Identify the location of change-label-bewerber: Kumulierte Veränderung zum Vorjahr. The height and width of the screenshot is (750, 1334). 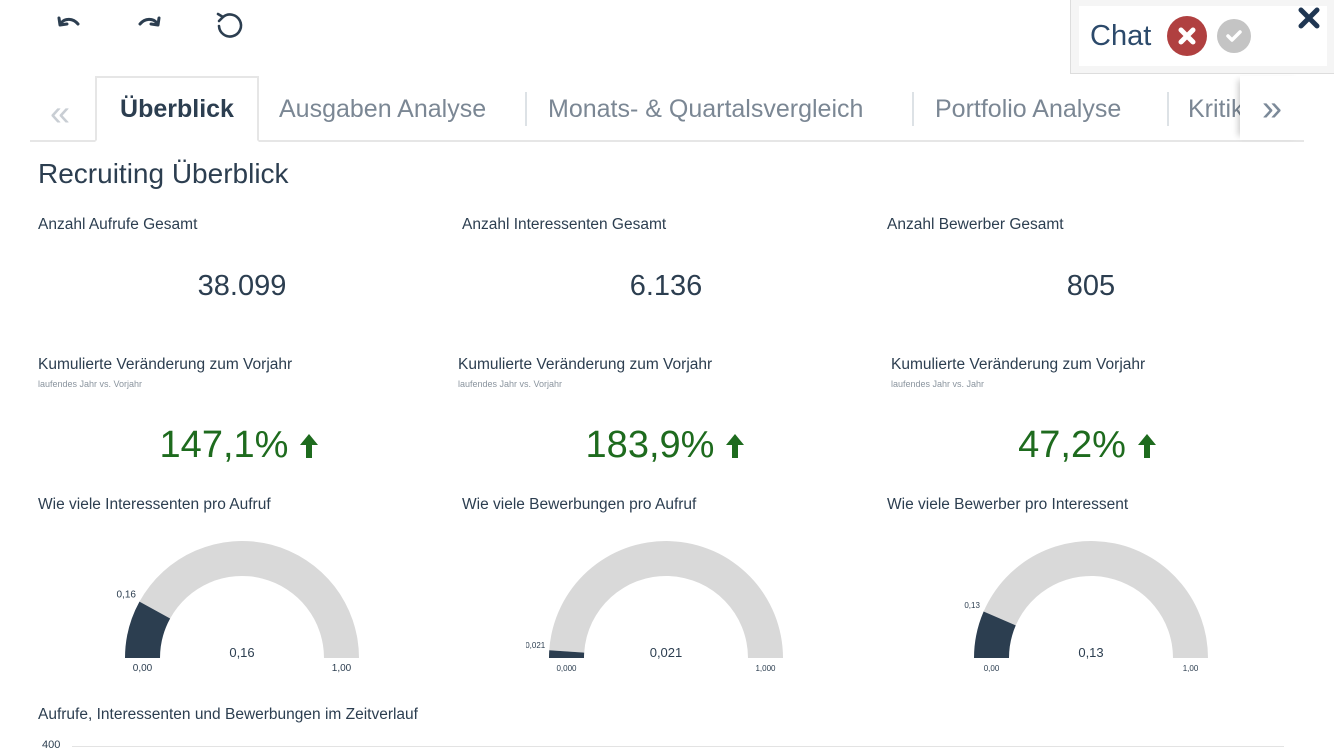
(1018, 364).